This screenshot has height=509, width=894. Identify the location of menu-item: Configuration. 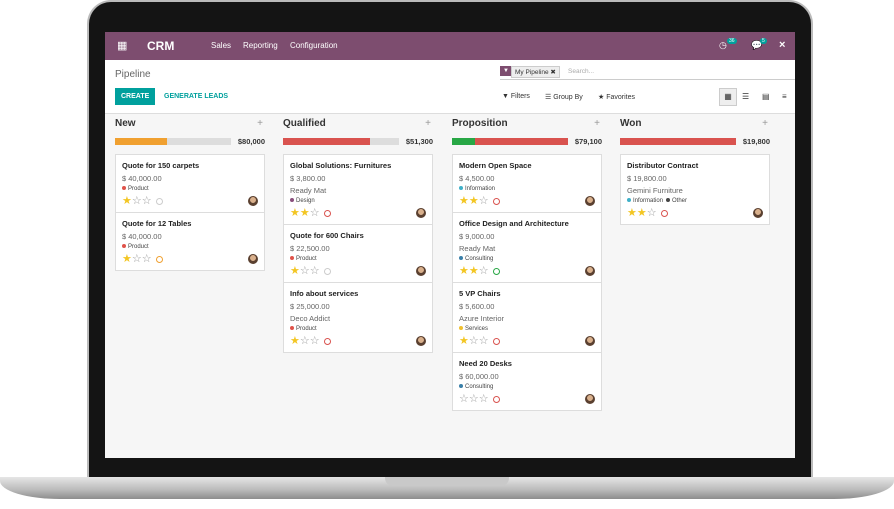
(314, 45).